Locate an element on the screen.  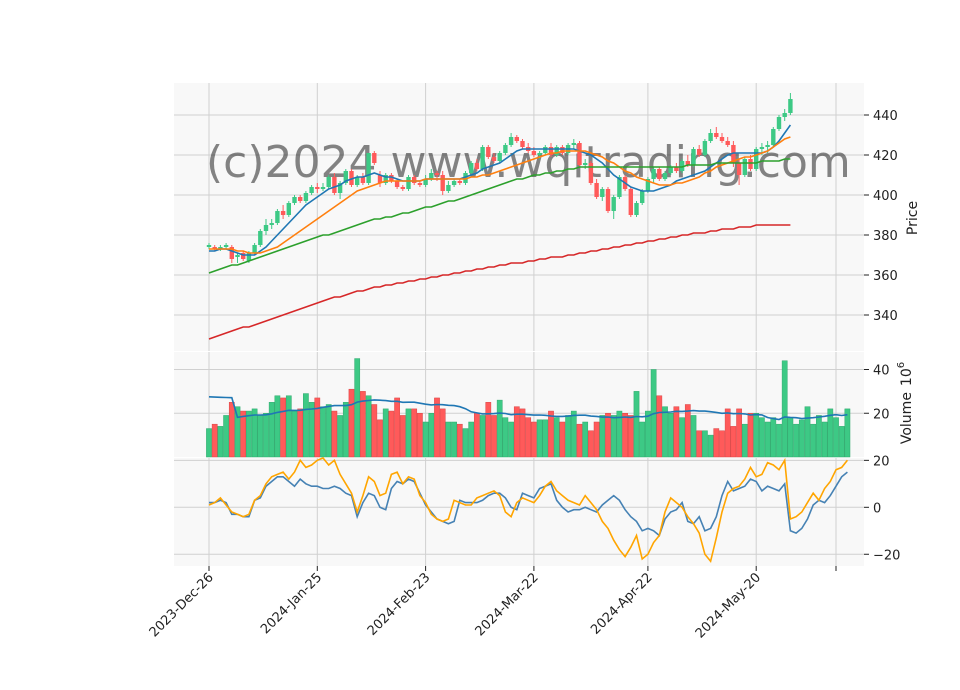
oscillator-lines is located at coordinates (528, 510).